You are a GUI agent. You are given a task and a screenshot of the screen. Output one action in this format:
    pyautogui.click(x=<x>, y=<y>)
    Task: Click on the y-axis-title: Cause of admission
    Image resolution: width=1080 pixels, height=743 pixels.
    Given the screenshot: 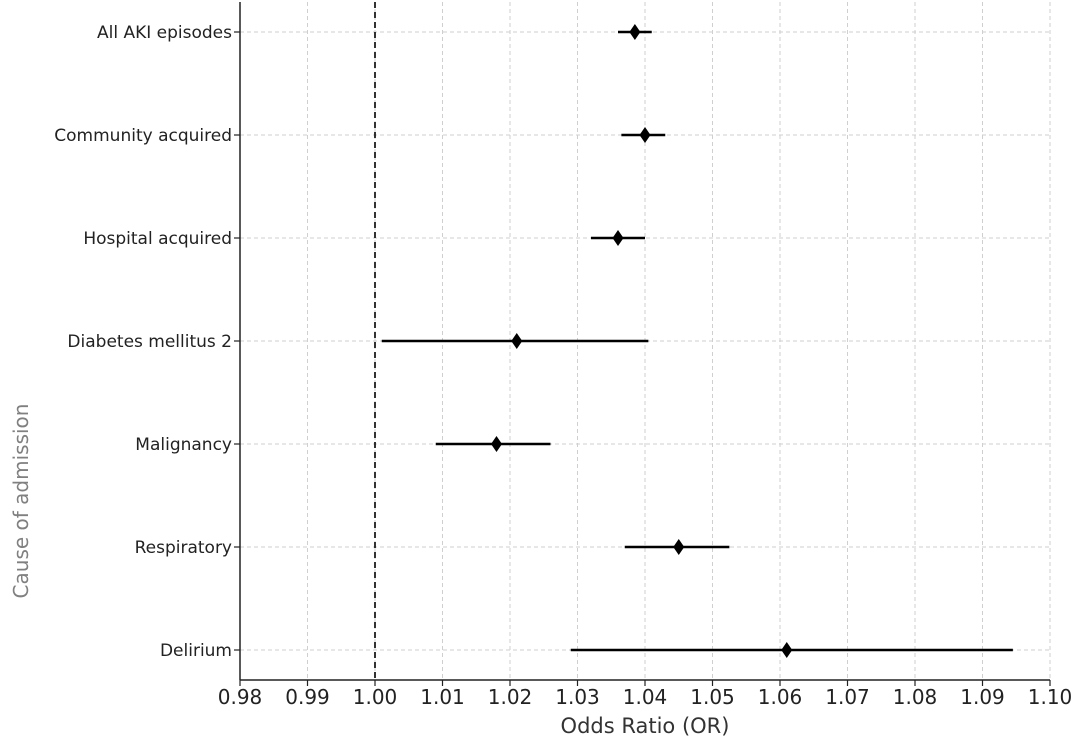 What is the action you would take?
    pyautogui.click(x=21, y=501)
    